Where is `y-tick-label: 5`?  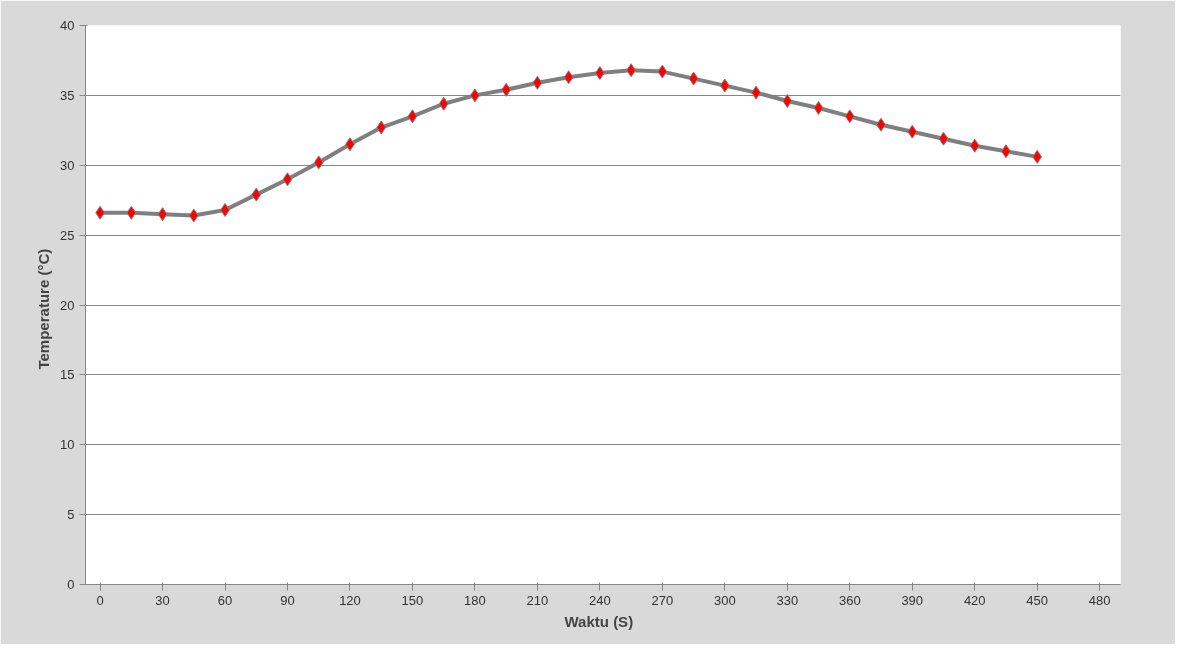 y-tick-label: 5 is located at coordinates (71, 515).